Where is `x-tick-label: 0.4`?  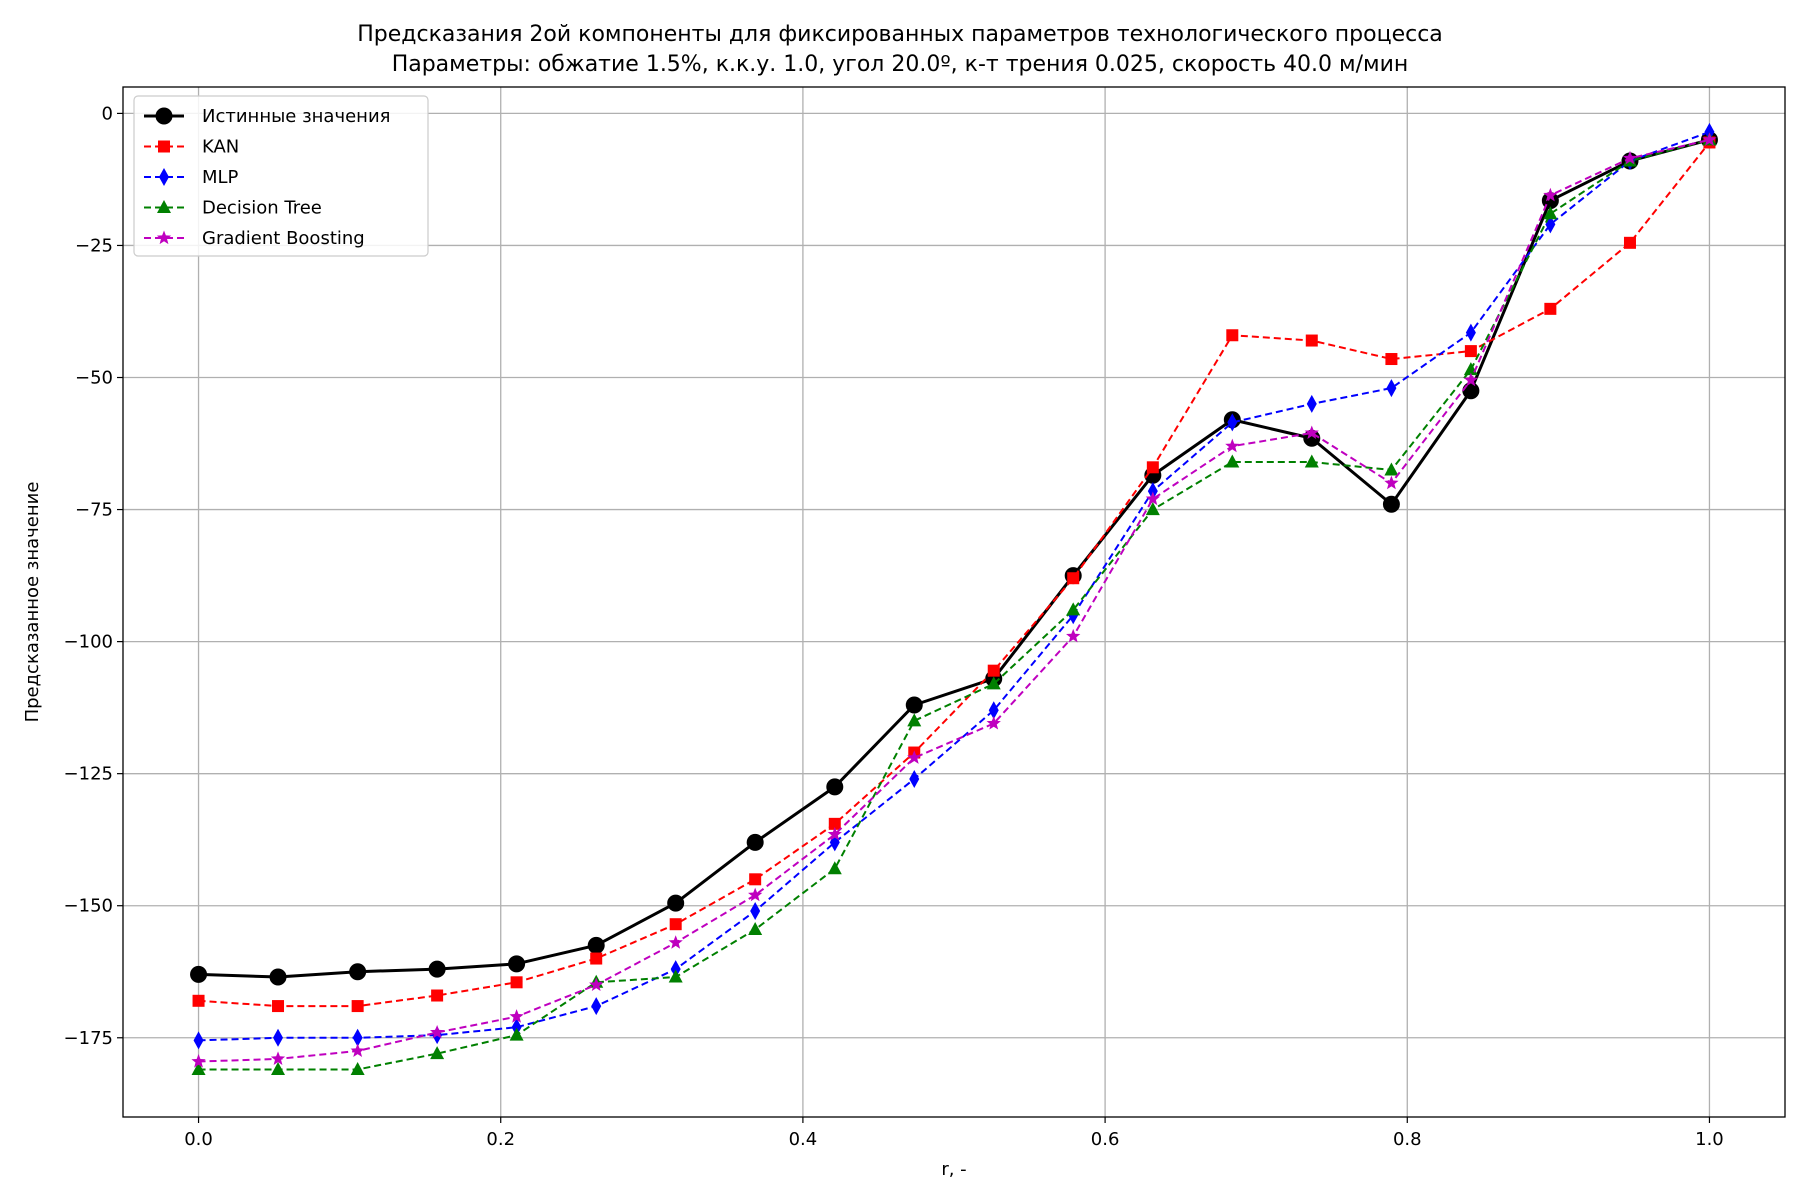 x-tick-label: 0.4 is located at coordinates (803, 1139).